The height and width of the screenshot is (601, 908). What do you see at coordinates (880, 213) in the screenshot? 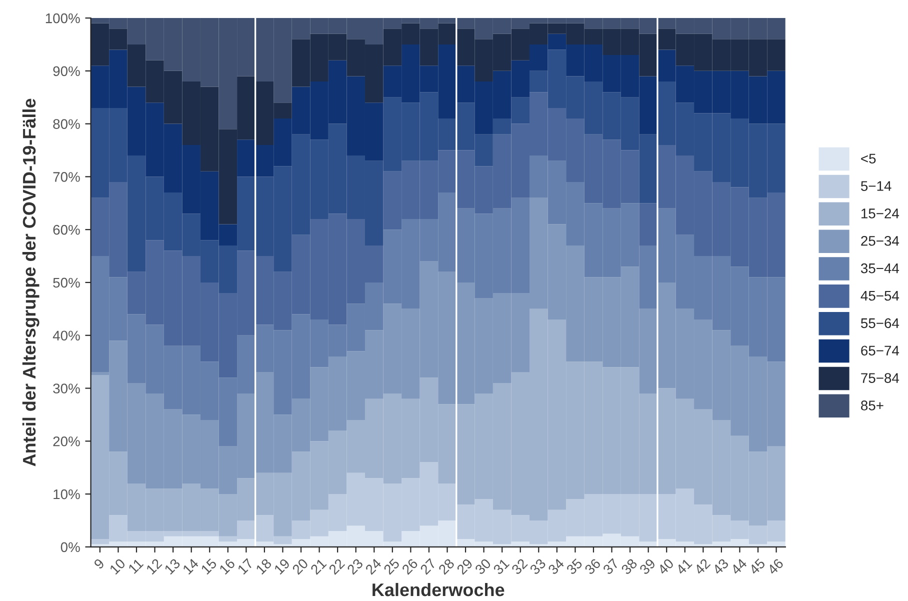
I see `legend-label: 15−24` at bounding box center [880, 213].